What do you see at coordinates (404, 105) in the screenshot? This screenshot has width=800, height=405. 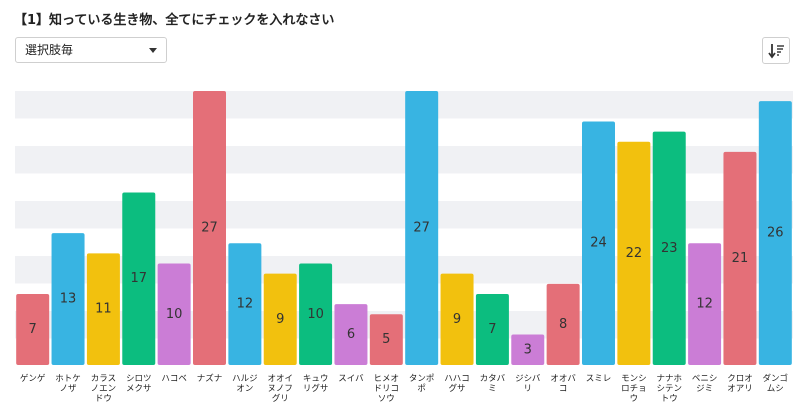 I see `grid-band` at bounding box center [404, 105].